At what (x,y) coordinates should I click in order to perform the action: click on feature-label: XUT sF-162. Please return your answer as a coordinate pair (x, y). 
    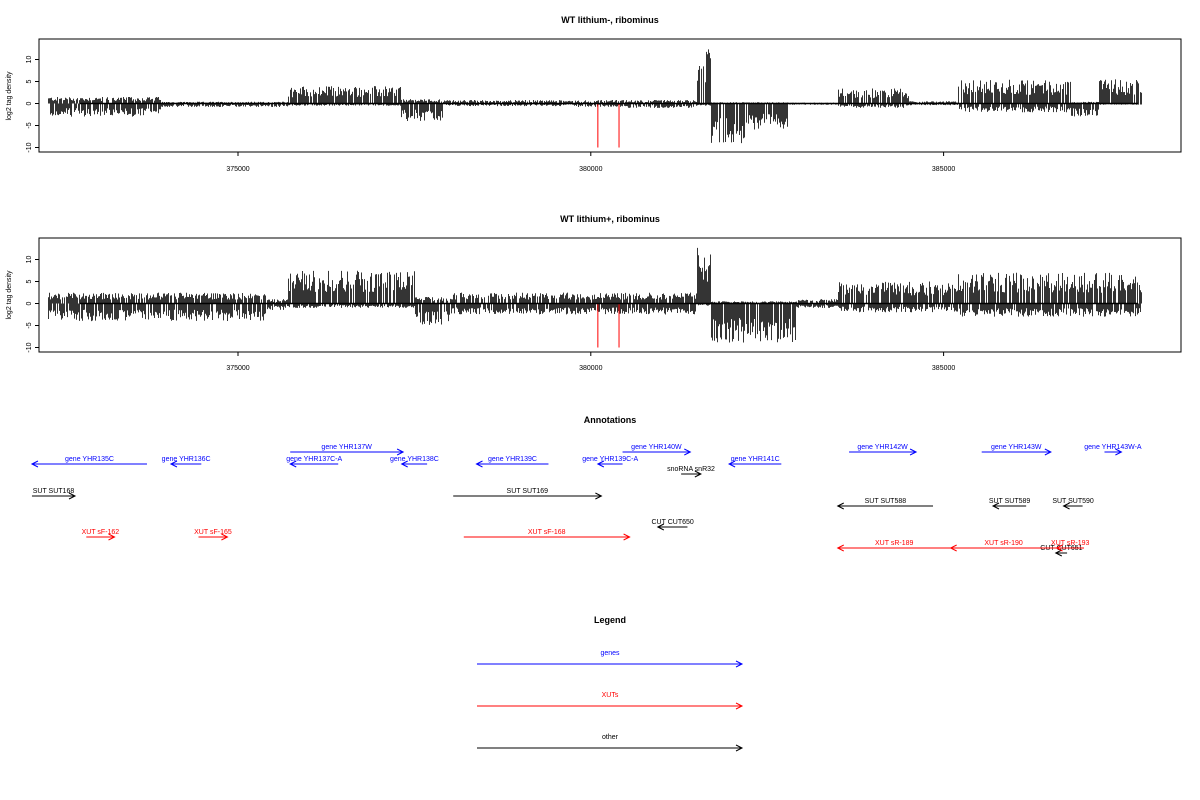
    Looking at the image, I should click on (101, 532).